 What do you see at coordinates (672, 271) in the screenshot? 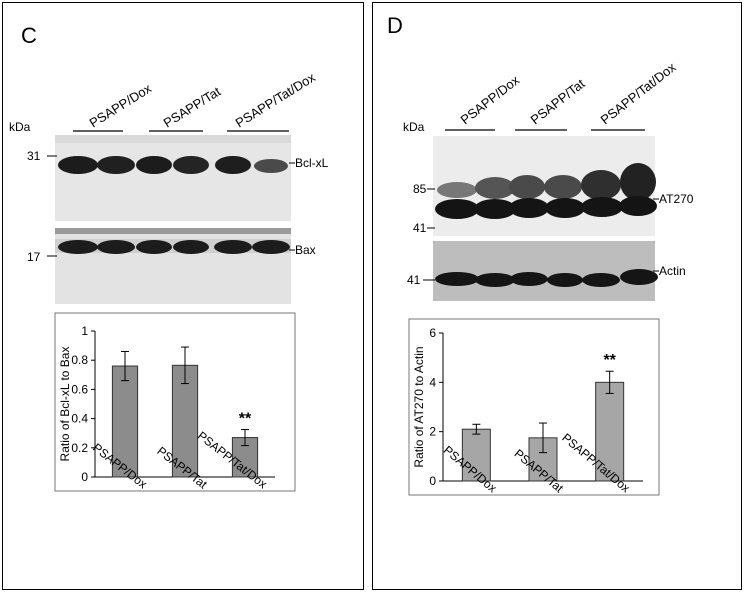
I see `blot-label: Actin` at bounding box center [672, 271].